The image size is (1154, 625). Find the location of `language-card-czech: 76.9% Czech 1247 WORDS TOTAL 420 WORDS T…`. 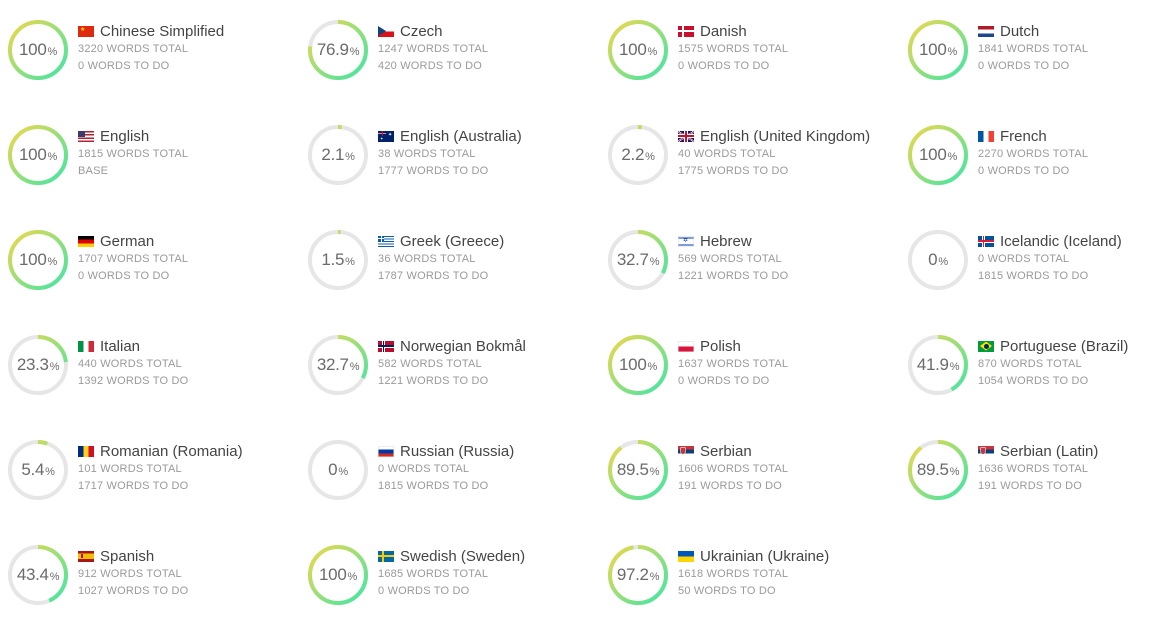

language-card-czech: 76.9% Czech 1247 WORDS TOTAL 420 WORDS T… is located at coordinates (445, 40).